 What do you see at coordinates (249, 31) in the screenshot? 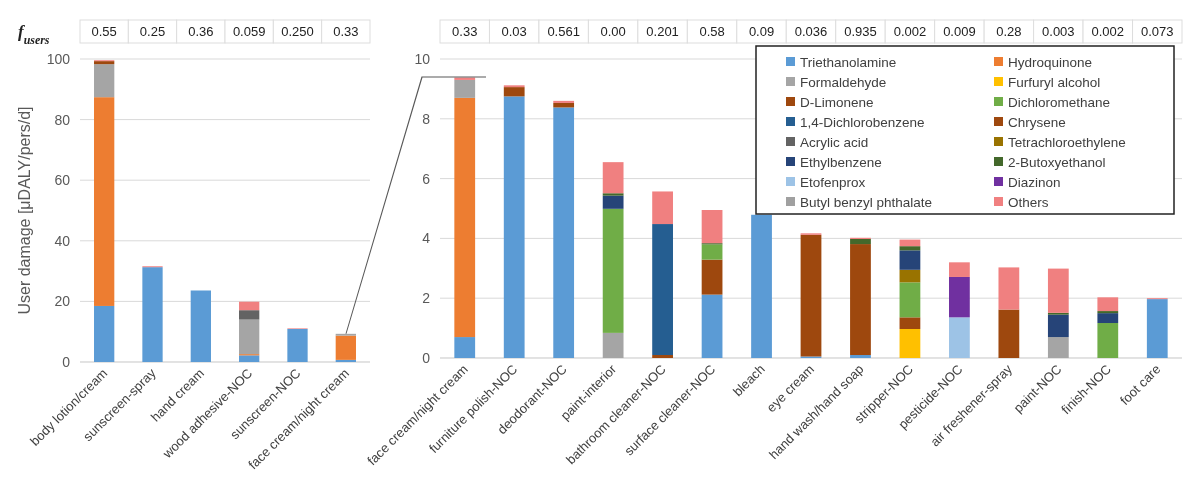
I see `text: 0.059` at bounding box center [249, 31].